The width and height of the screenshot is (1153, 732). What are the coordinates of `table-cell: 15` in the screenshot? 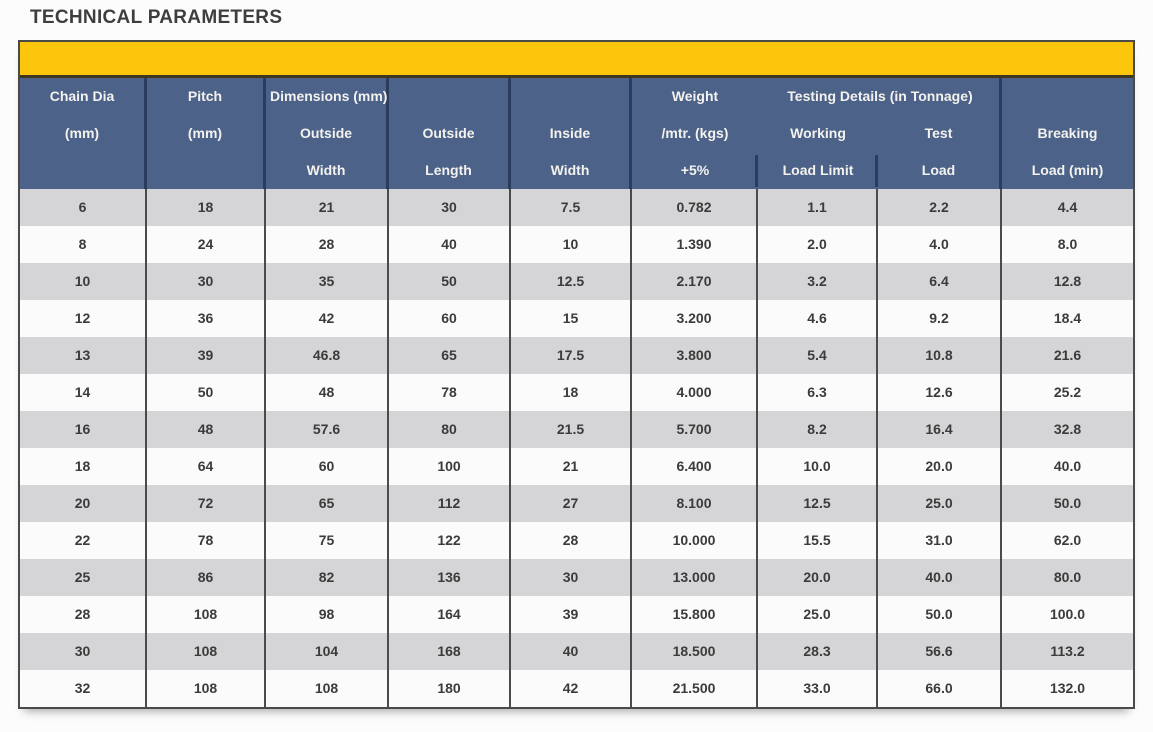 It's located at (571, 318).